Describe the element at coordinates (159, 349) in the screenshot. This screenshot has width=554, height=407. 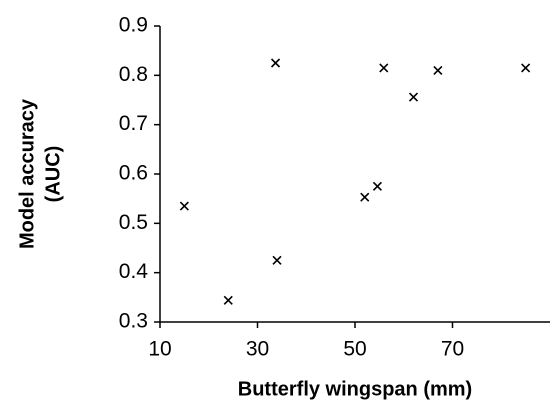
I see `x-tick-label: 10` at that location.